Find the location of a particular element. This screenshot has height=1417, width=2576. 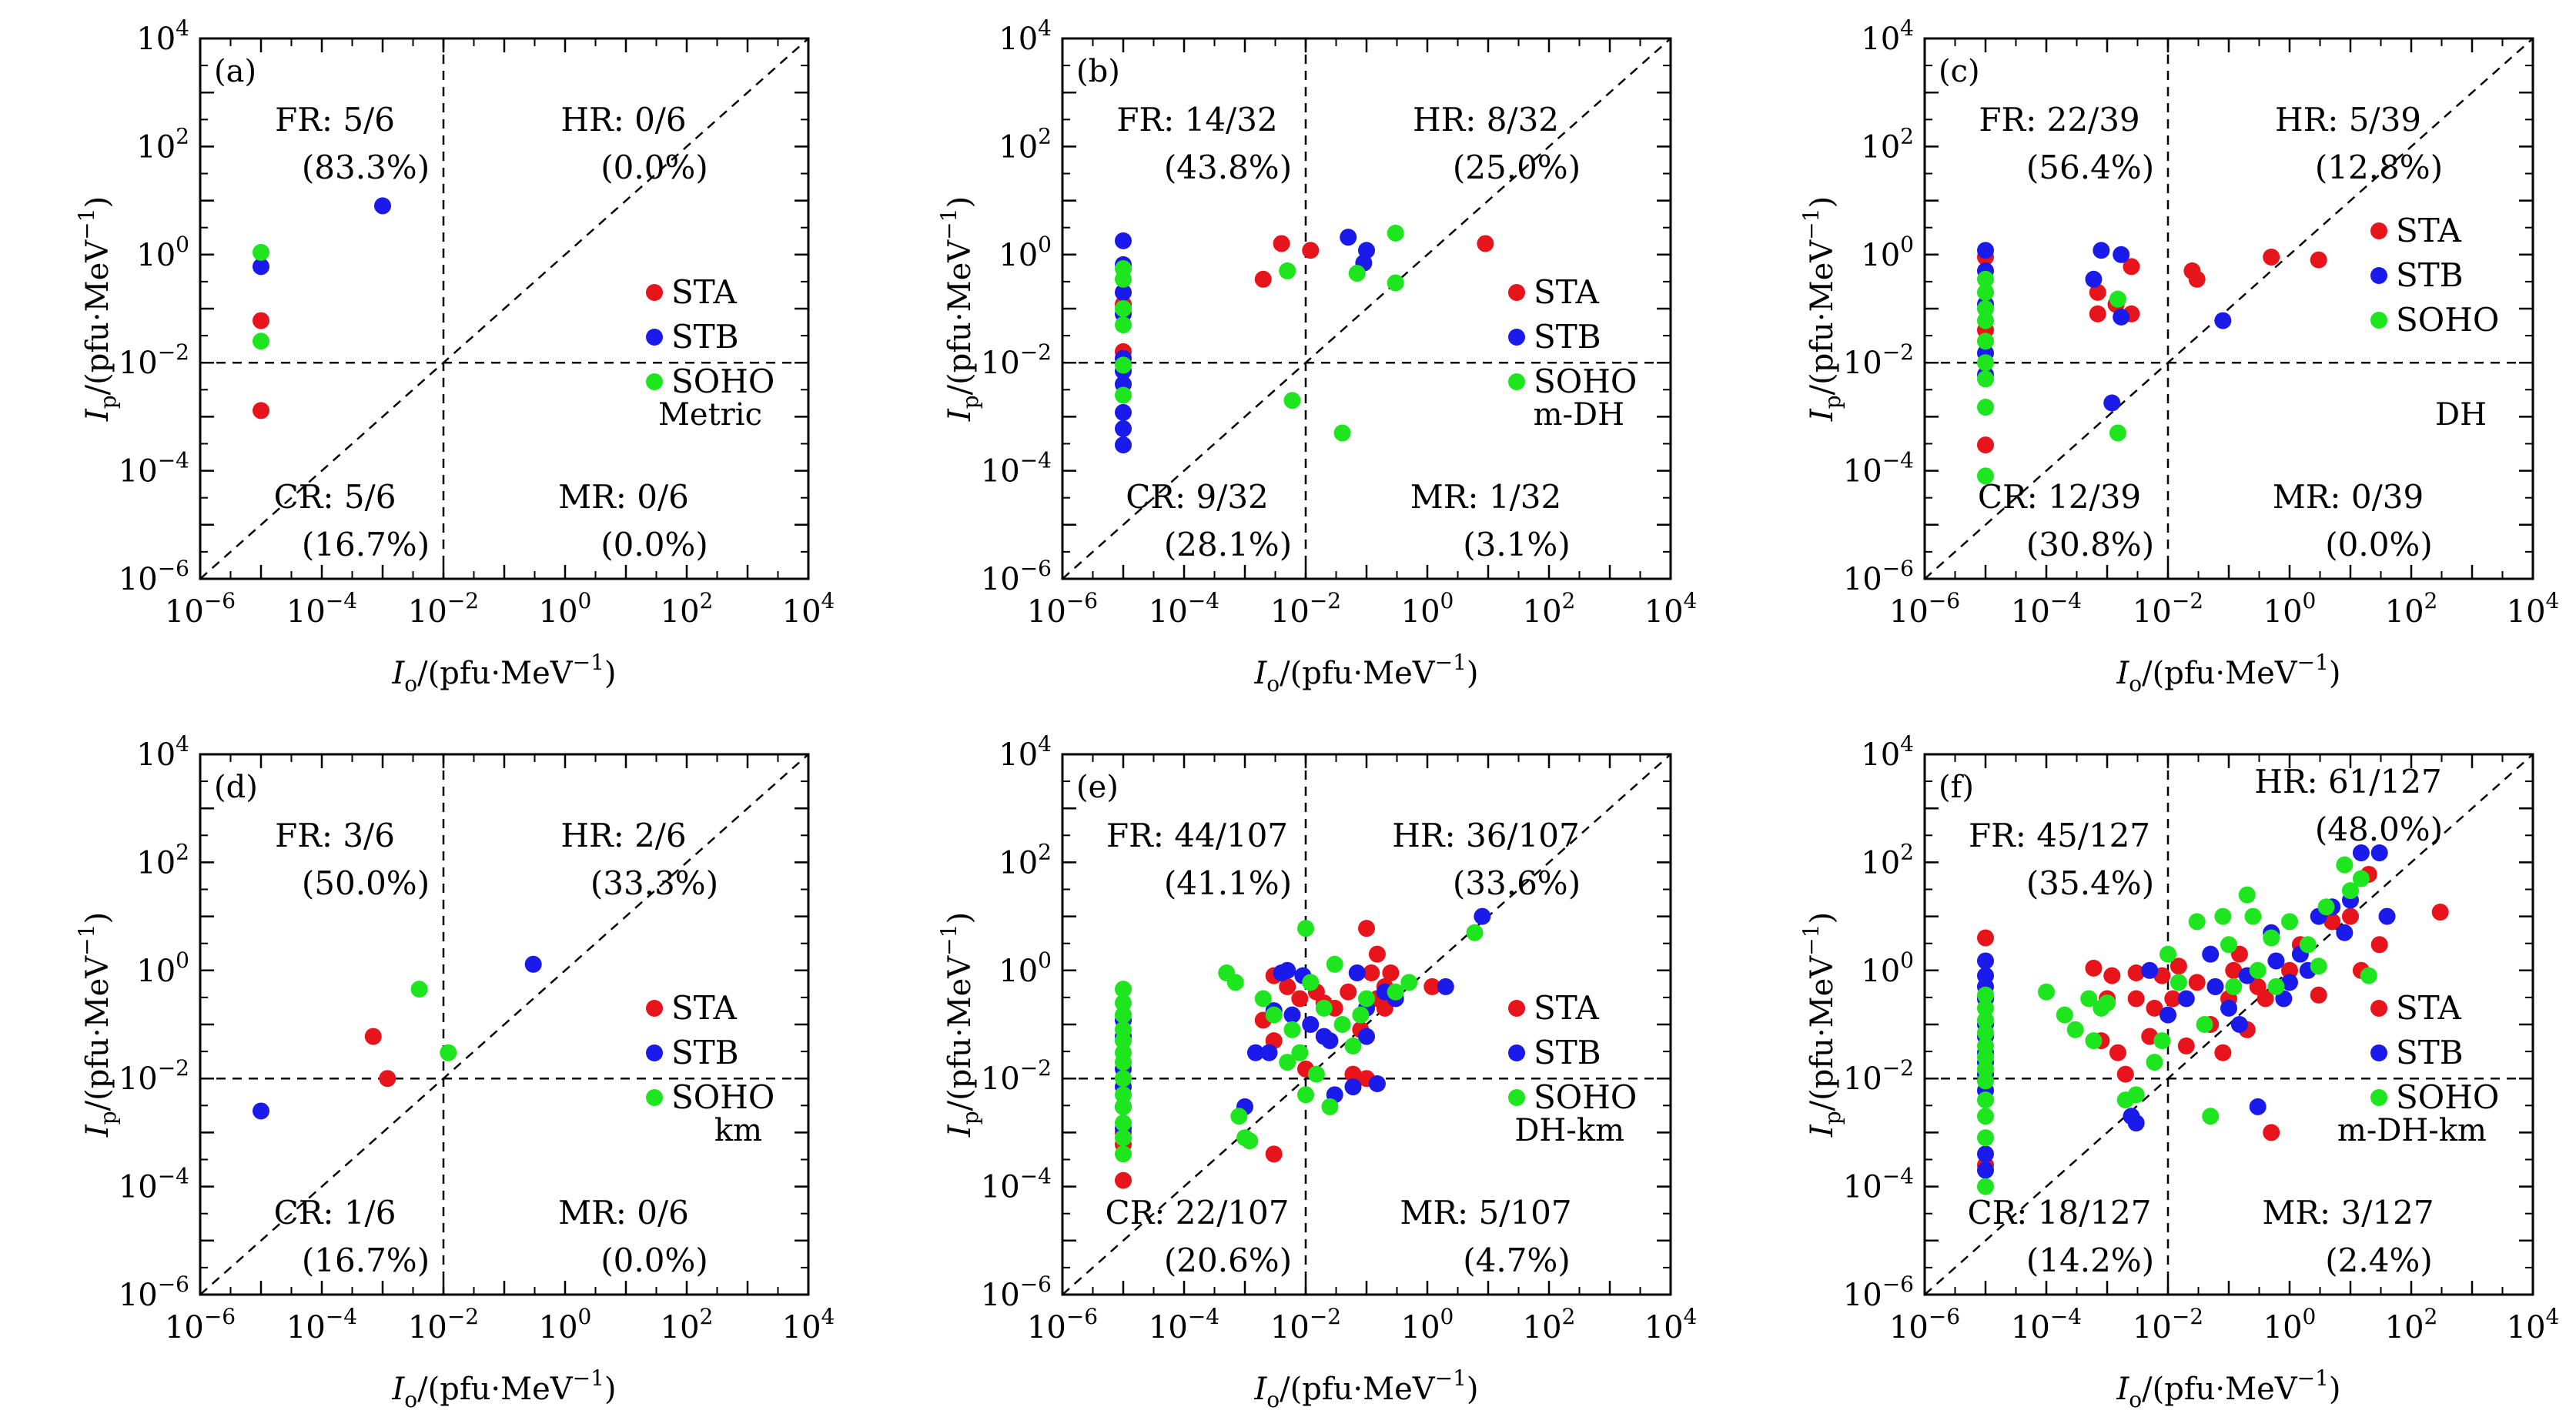

legend-label: STB is located at coordinates (705, 337).